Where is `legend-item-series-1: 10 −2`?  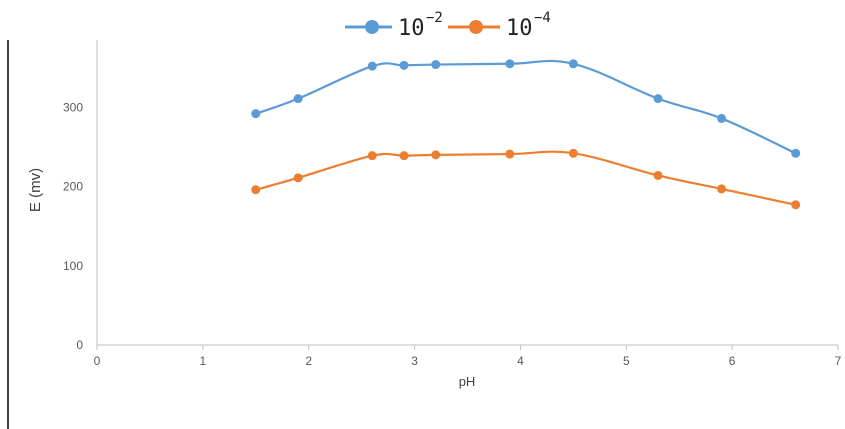
legend-item-series-1: 10 −2 is located at coordinates (394, 25).